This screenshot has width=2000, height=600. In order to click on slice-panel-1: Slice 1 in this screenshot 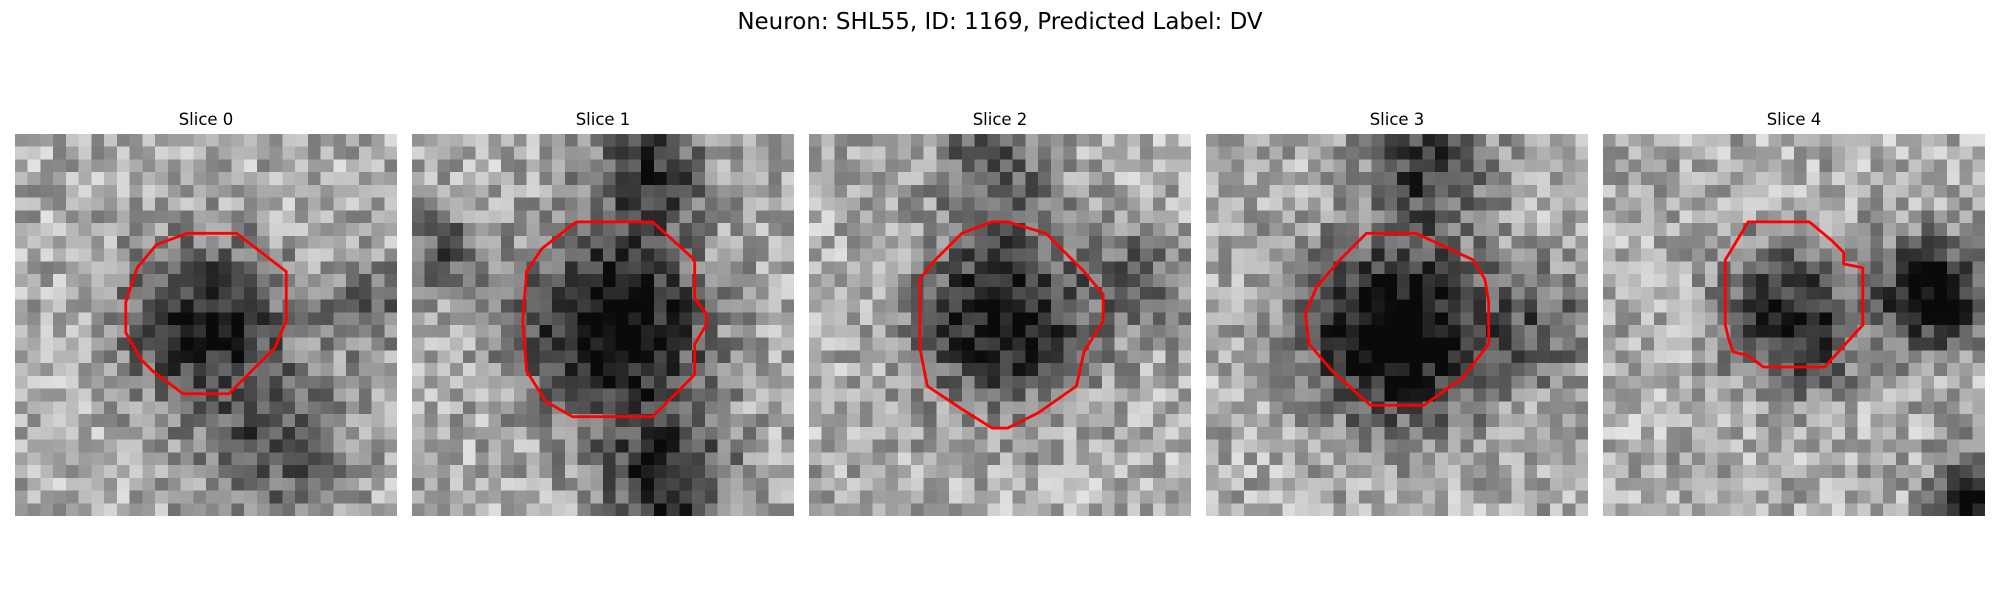, I will do `click(603, 313)`.